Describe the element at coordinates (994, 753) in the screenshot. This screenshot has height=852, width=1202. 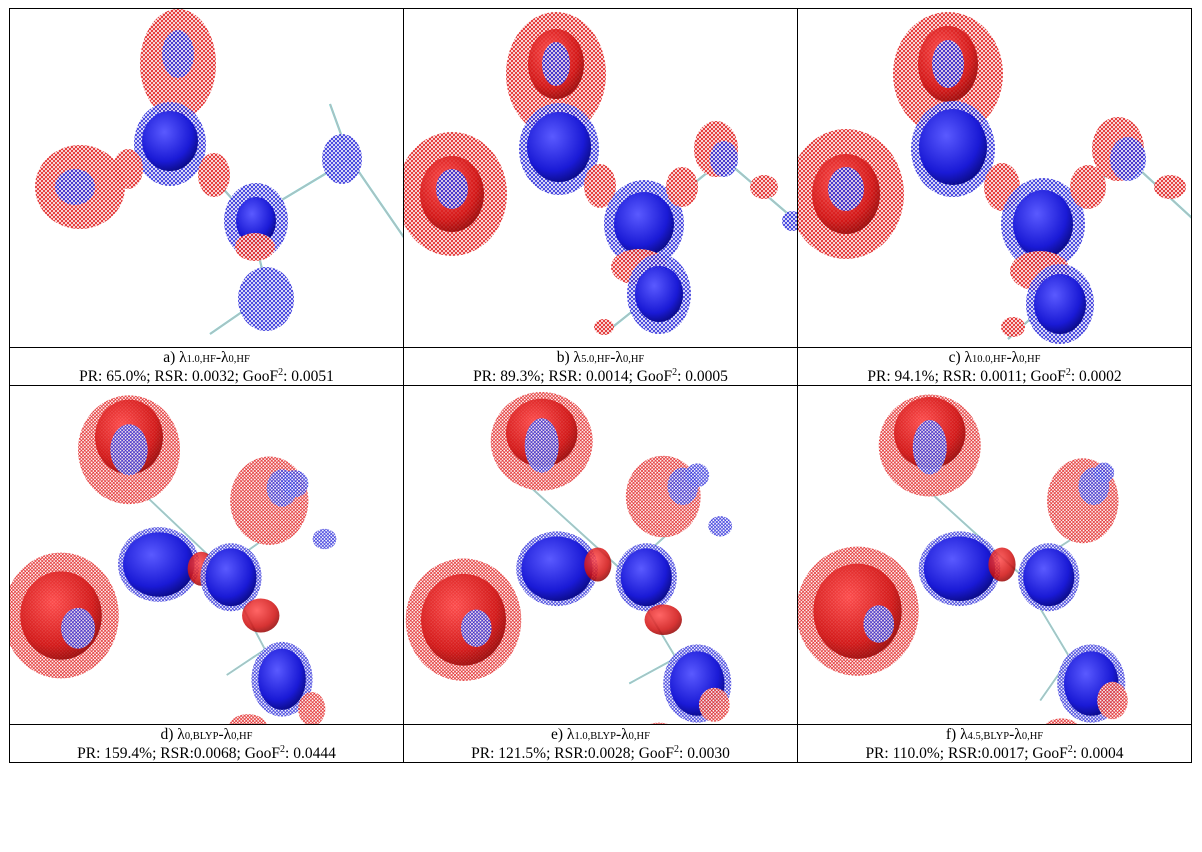
I see `caption-statistics: PR: 110.0%; RSR:0.0017; GooF2: 0.0004` at that location.